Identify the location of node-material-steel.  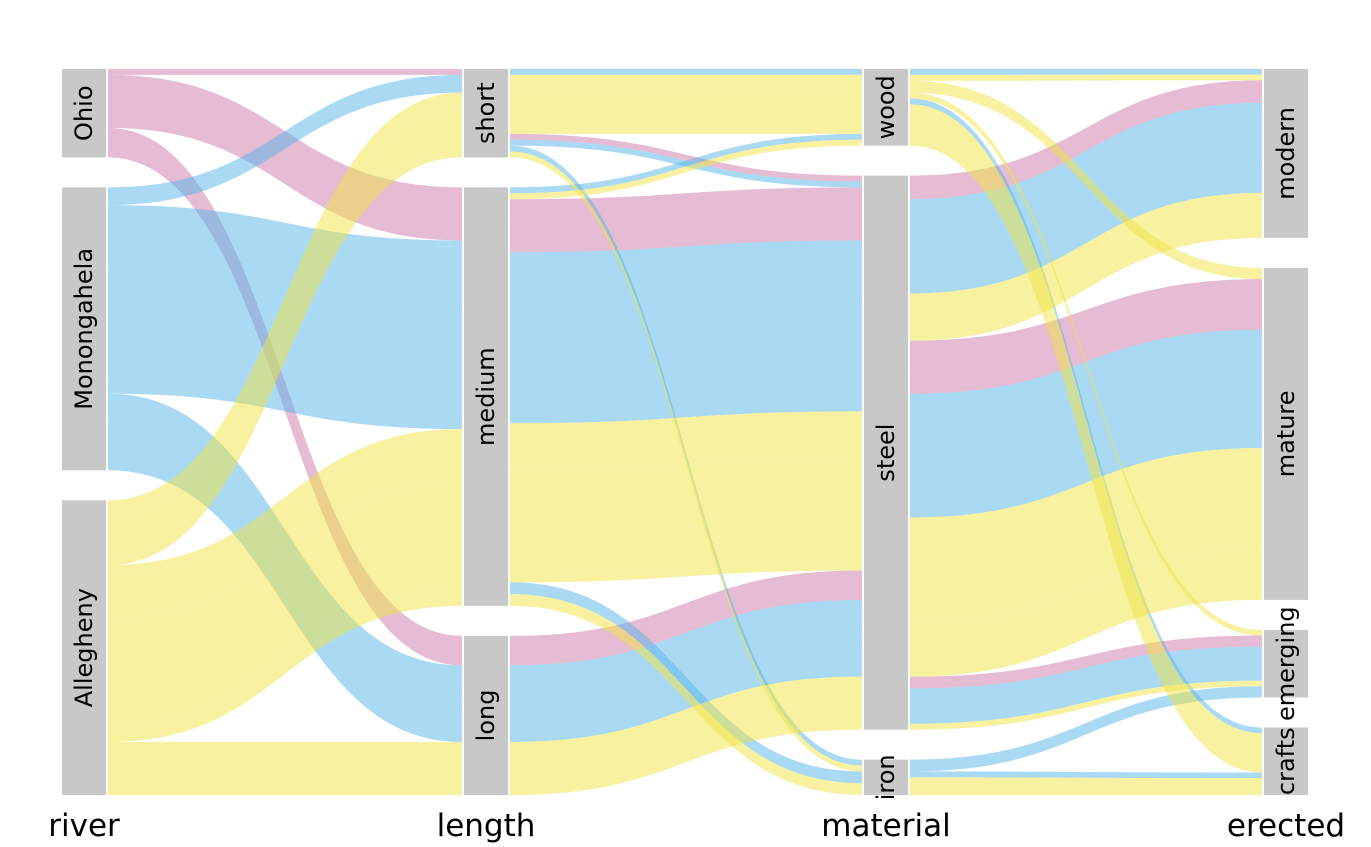
(886, 452).